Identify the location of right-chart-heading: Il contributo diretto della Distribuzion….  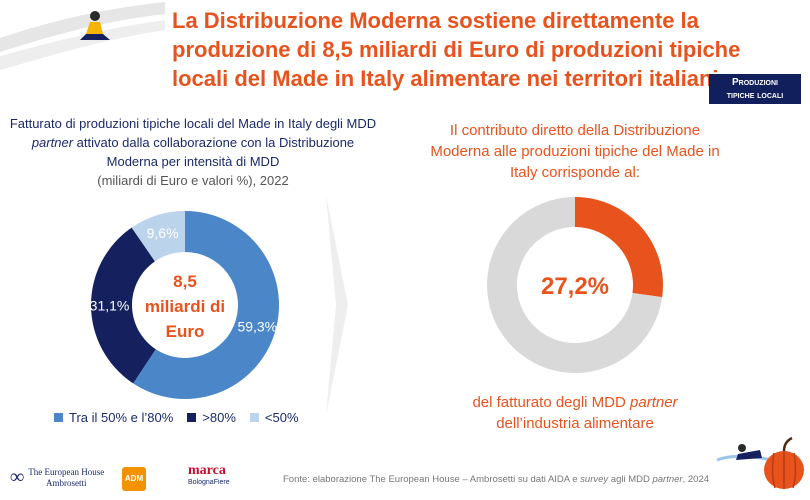
(575, 151).